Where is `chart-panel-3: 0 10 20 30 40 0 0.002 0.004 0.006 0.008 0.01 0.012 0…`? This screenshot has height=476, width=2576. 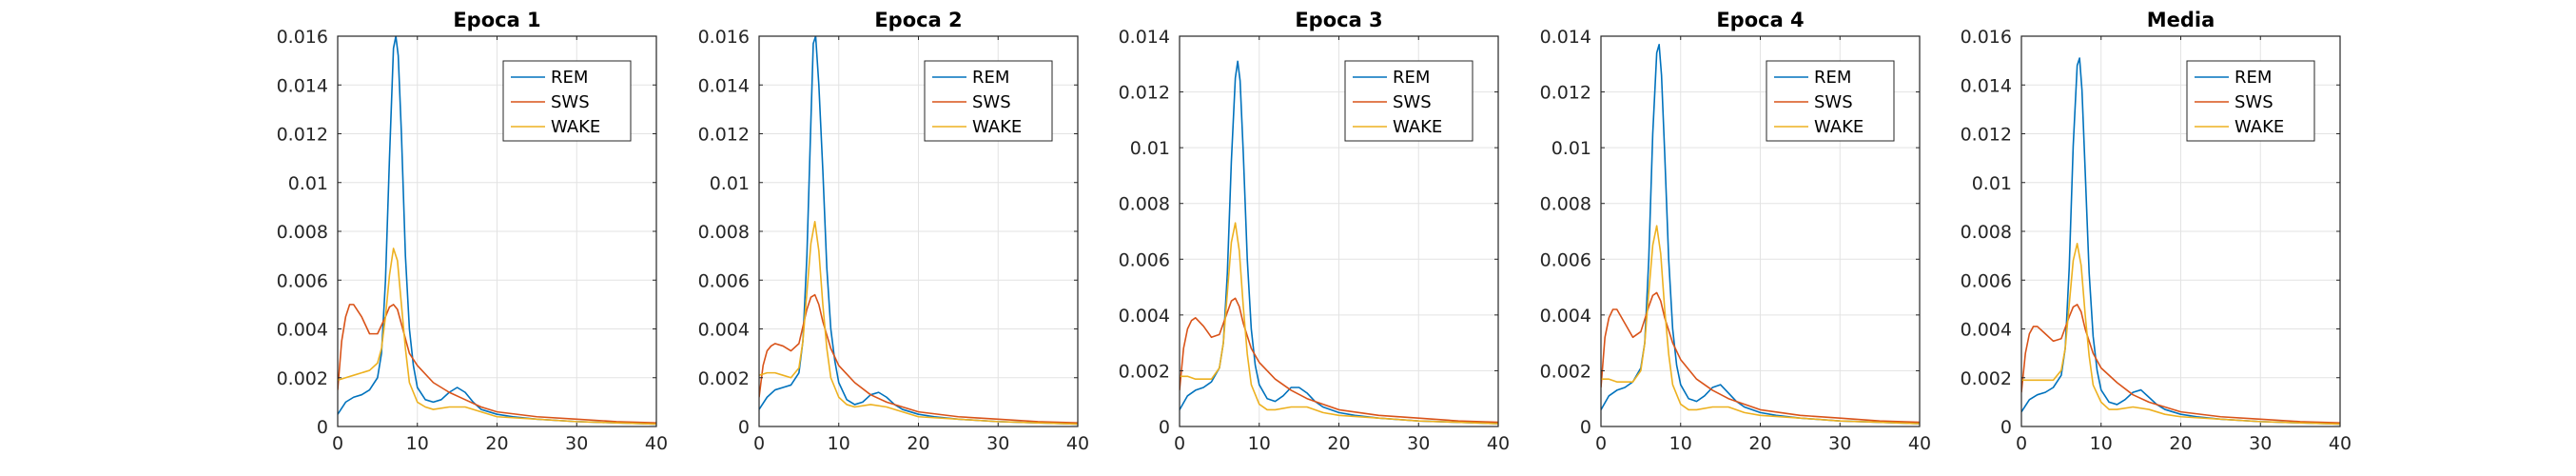 chart-panel-3: 0 10 20 30 40 0 0.002 0.004 0.006 0.008 0.01 0.012 0… is located at coordinates (1315, 231).